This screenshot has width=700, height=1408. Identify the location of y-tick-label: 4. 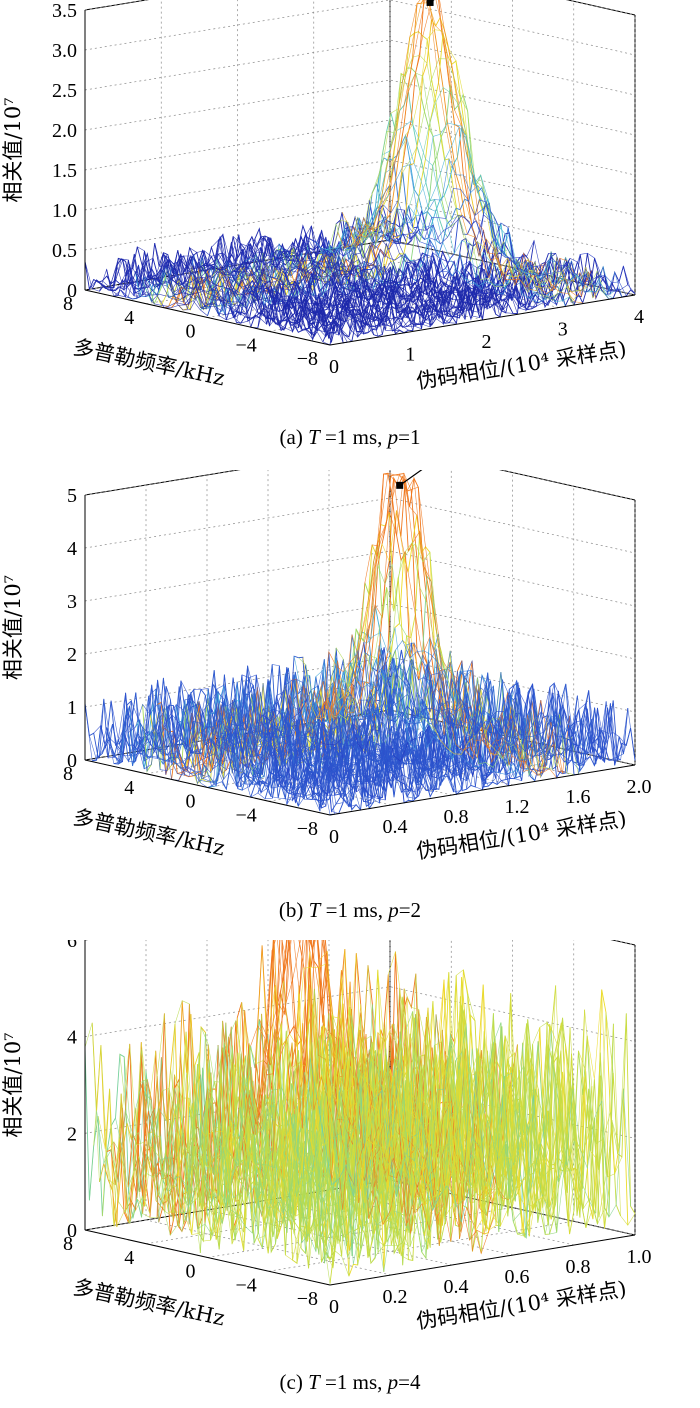
(129, 788).